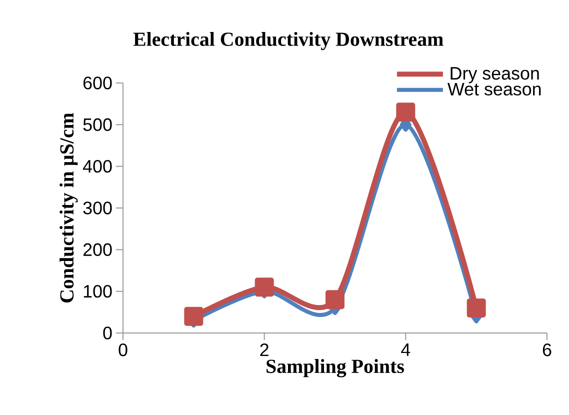  Describe the element at coordinates (123, 350) in the screenshot. I see `x-tick-label: 0` at that location.